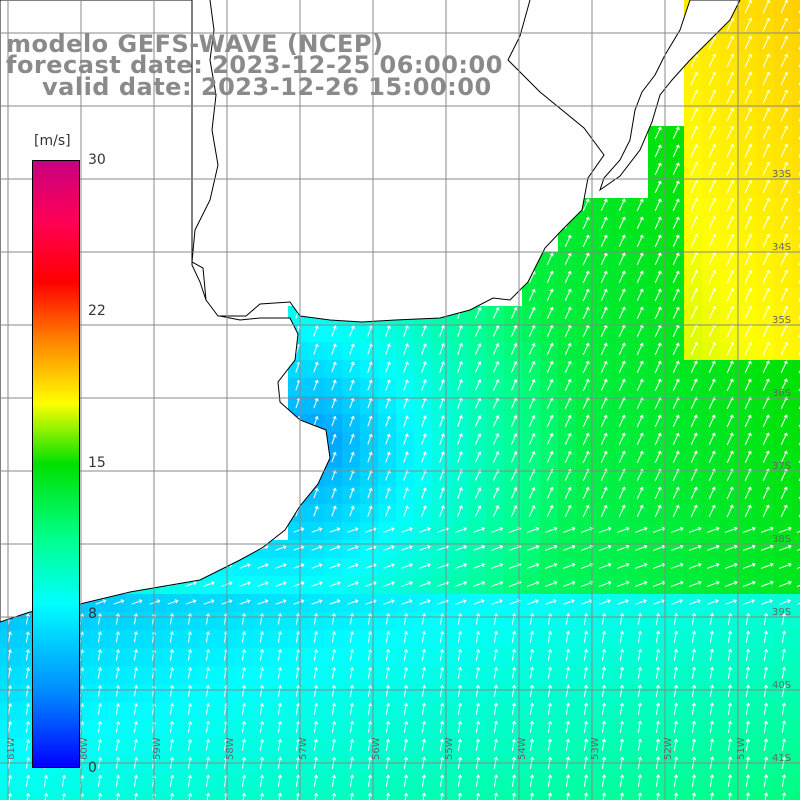  What do you see at coordinates (56, 464) in the screenshot?
I see `colorbar` at bounding box center [56, 464].